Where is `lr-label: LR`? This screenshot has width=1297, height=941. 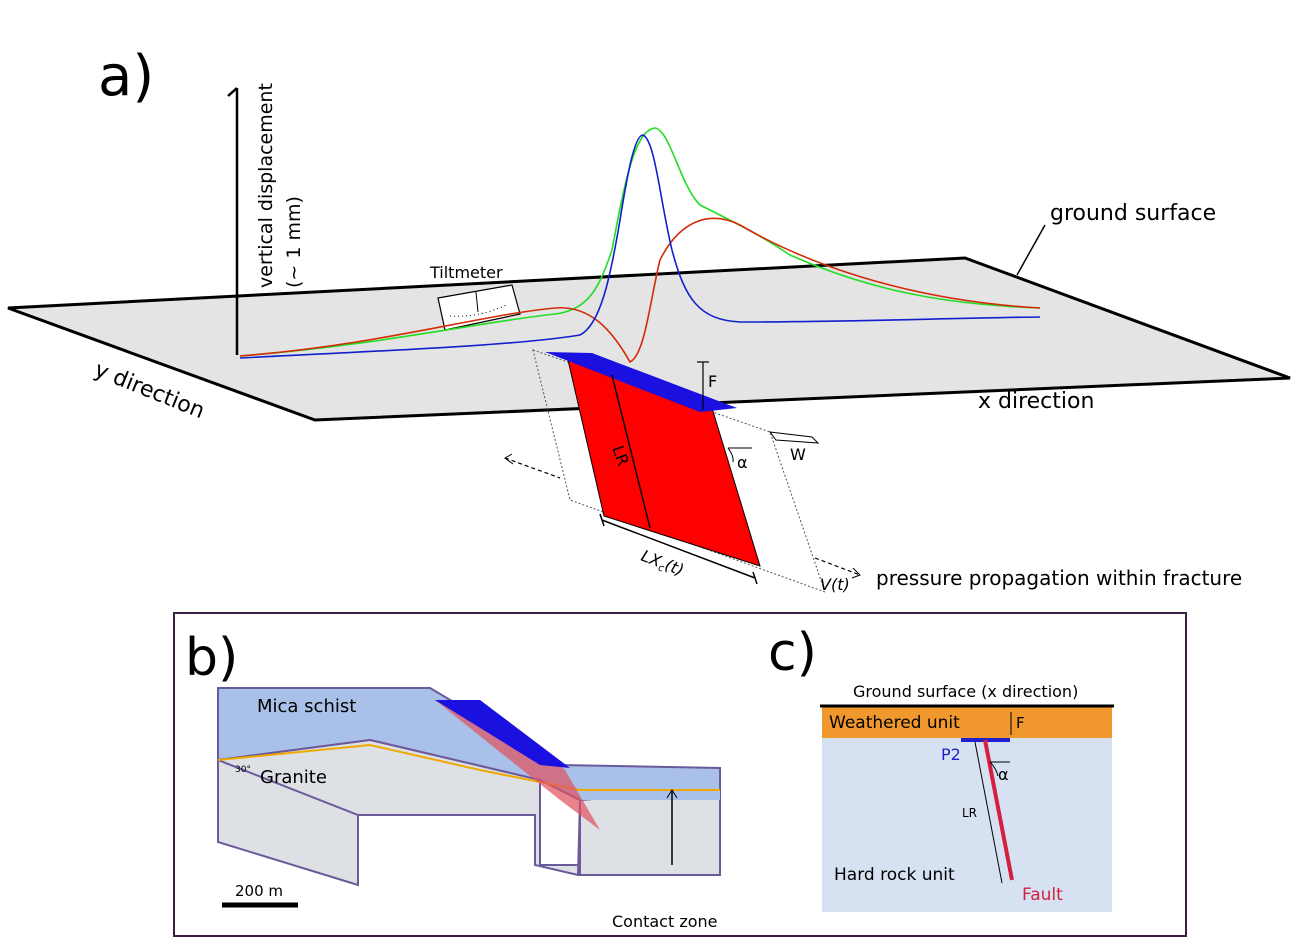
lr-label: LR is located at coordinates (969, 813).